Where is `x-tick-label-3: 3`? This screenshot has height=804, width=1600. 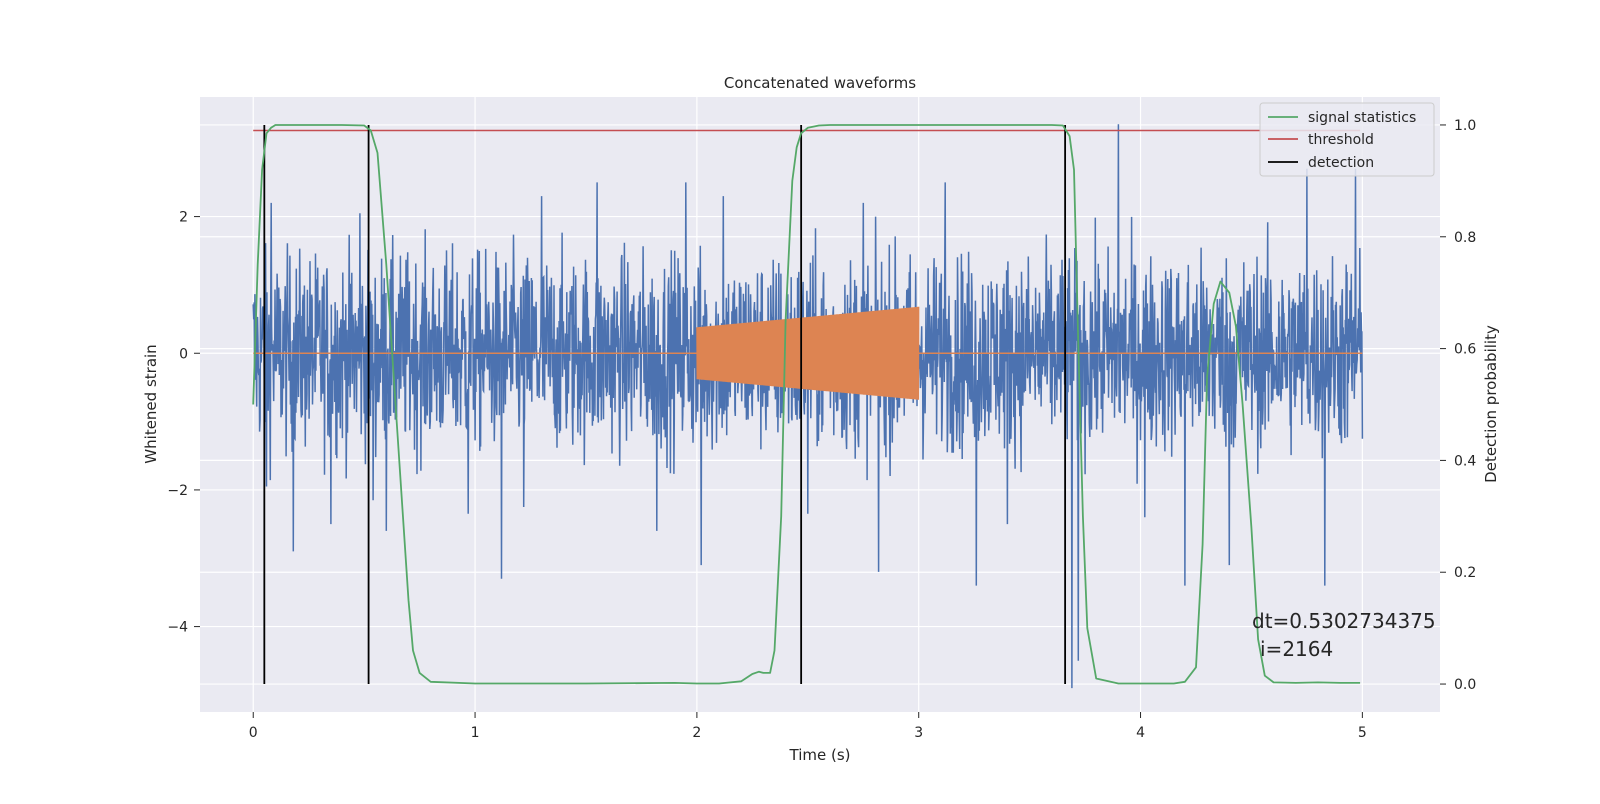
x-tick-label-3: 3 is located at coordinates (918, 733).